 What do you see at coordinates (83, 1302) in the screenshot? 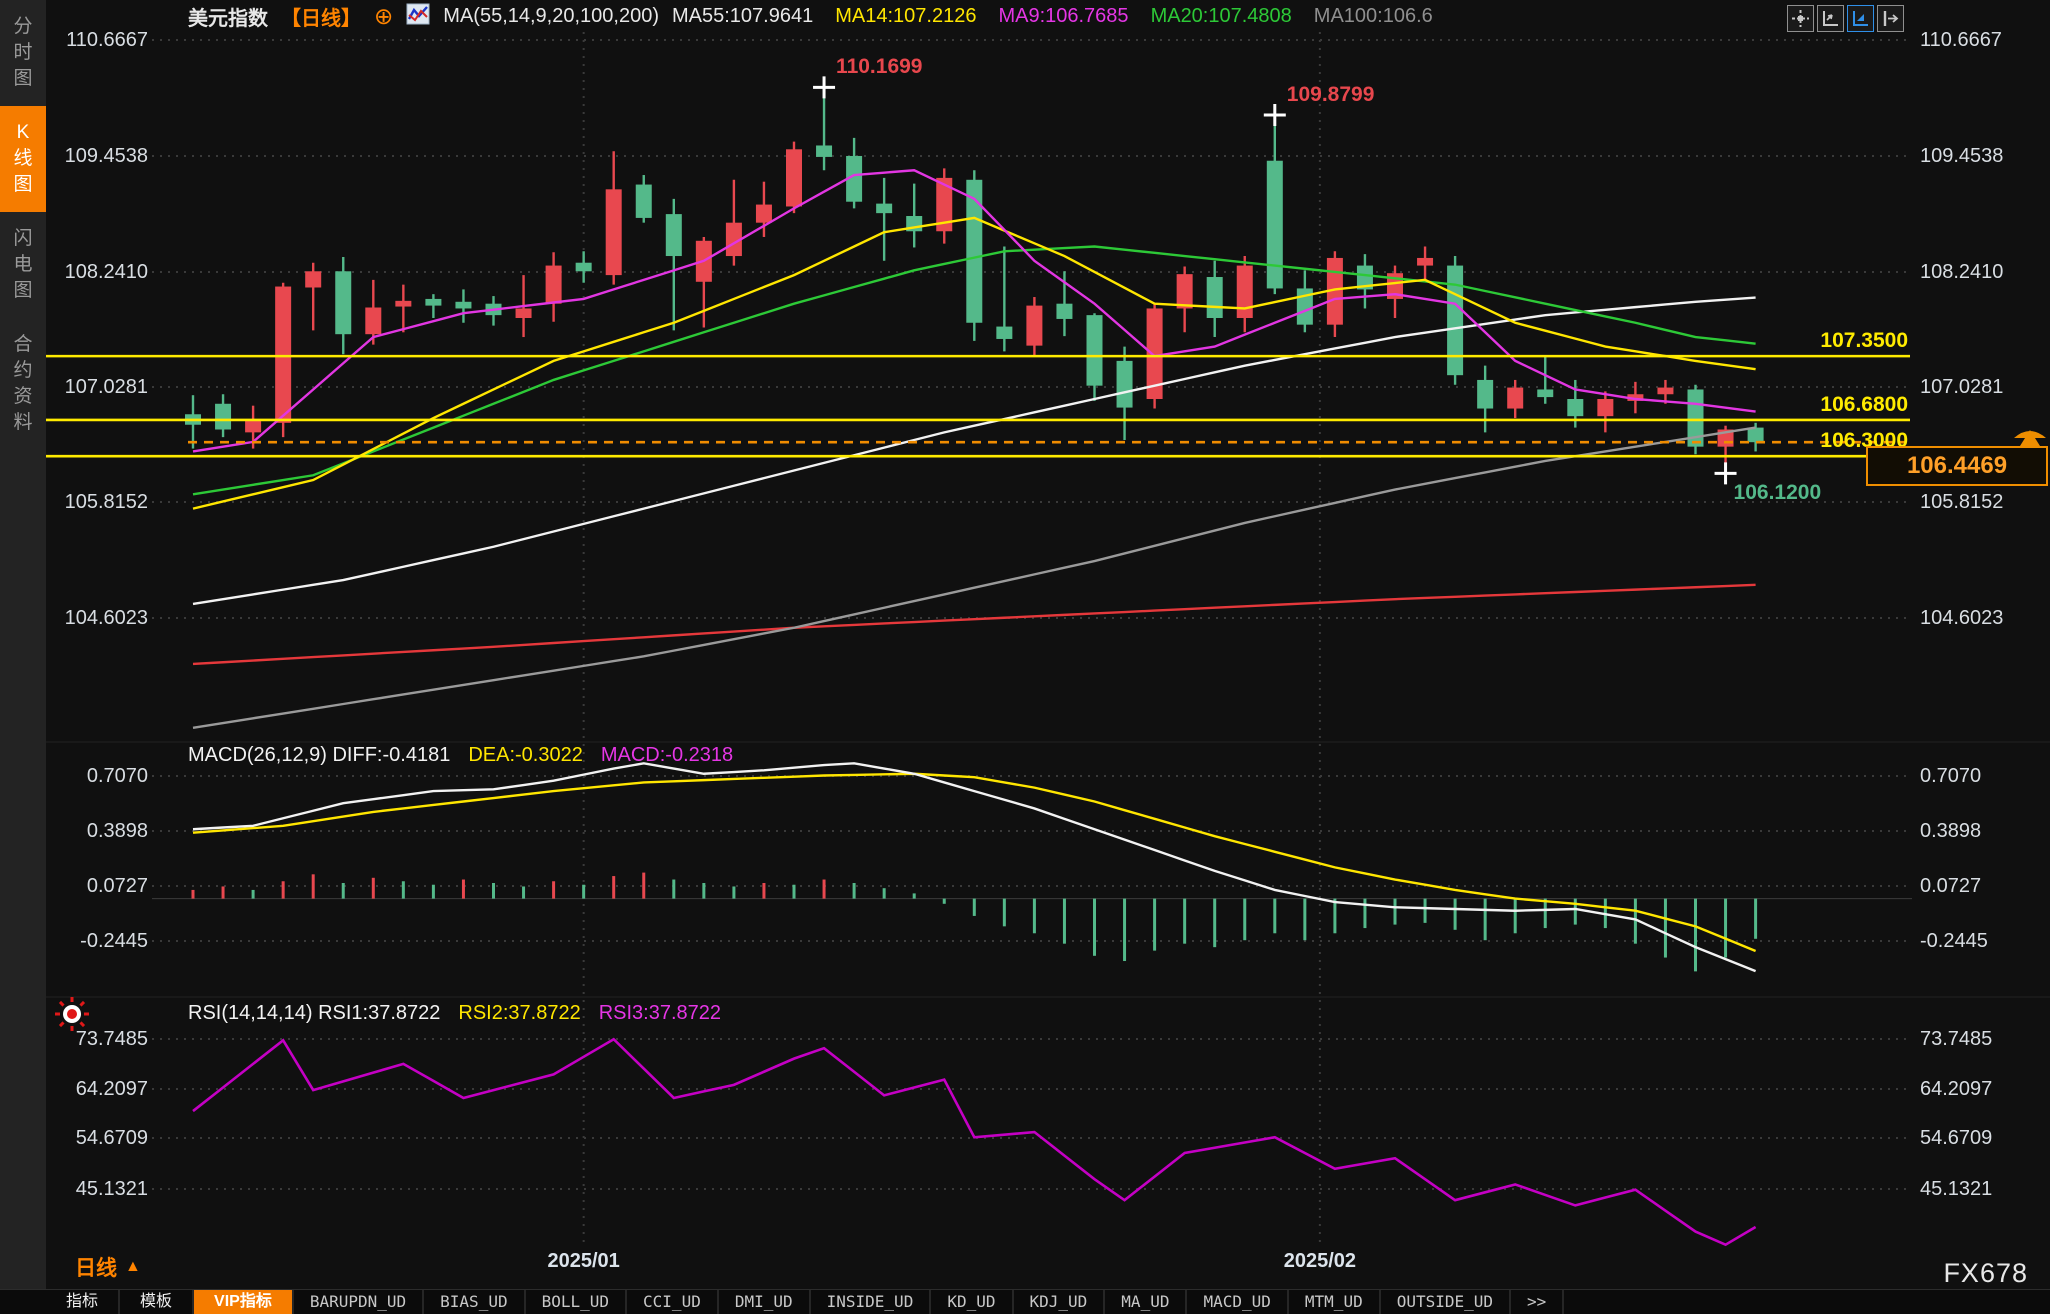
I see `tab-指标: 指标` at bounding box center [83, 1302].